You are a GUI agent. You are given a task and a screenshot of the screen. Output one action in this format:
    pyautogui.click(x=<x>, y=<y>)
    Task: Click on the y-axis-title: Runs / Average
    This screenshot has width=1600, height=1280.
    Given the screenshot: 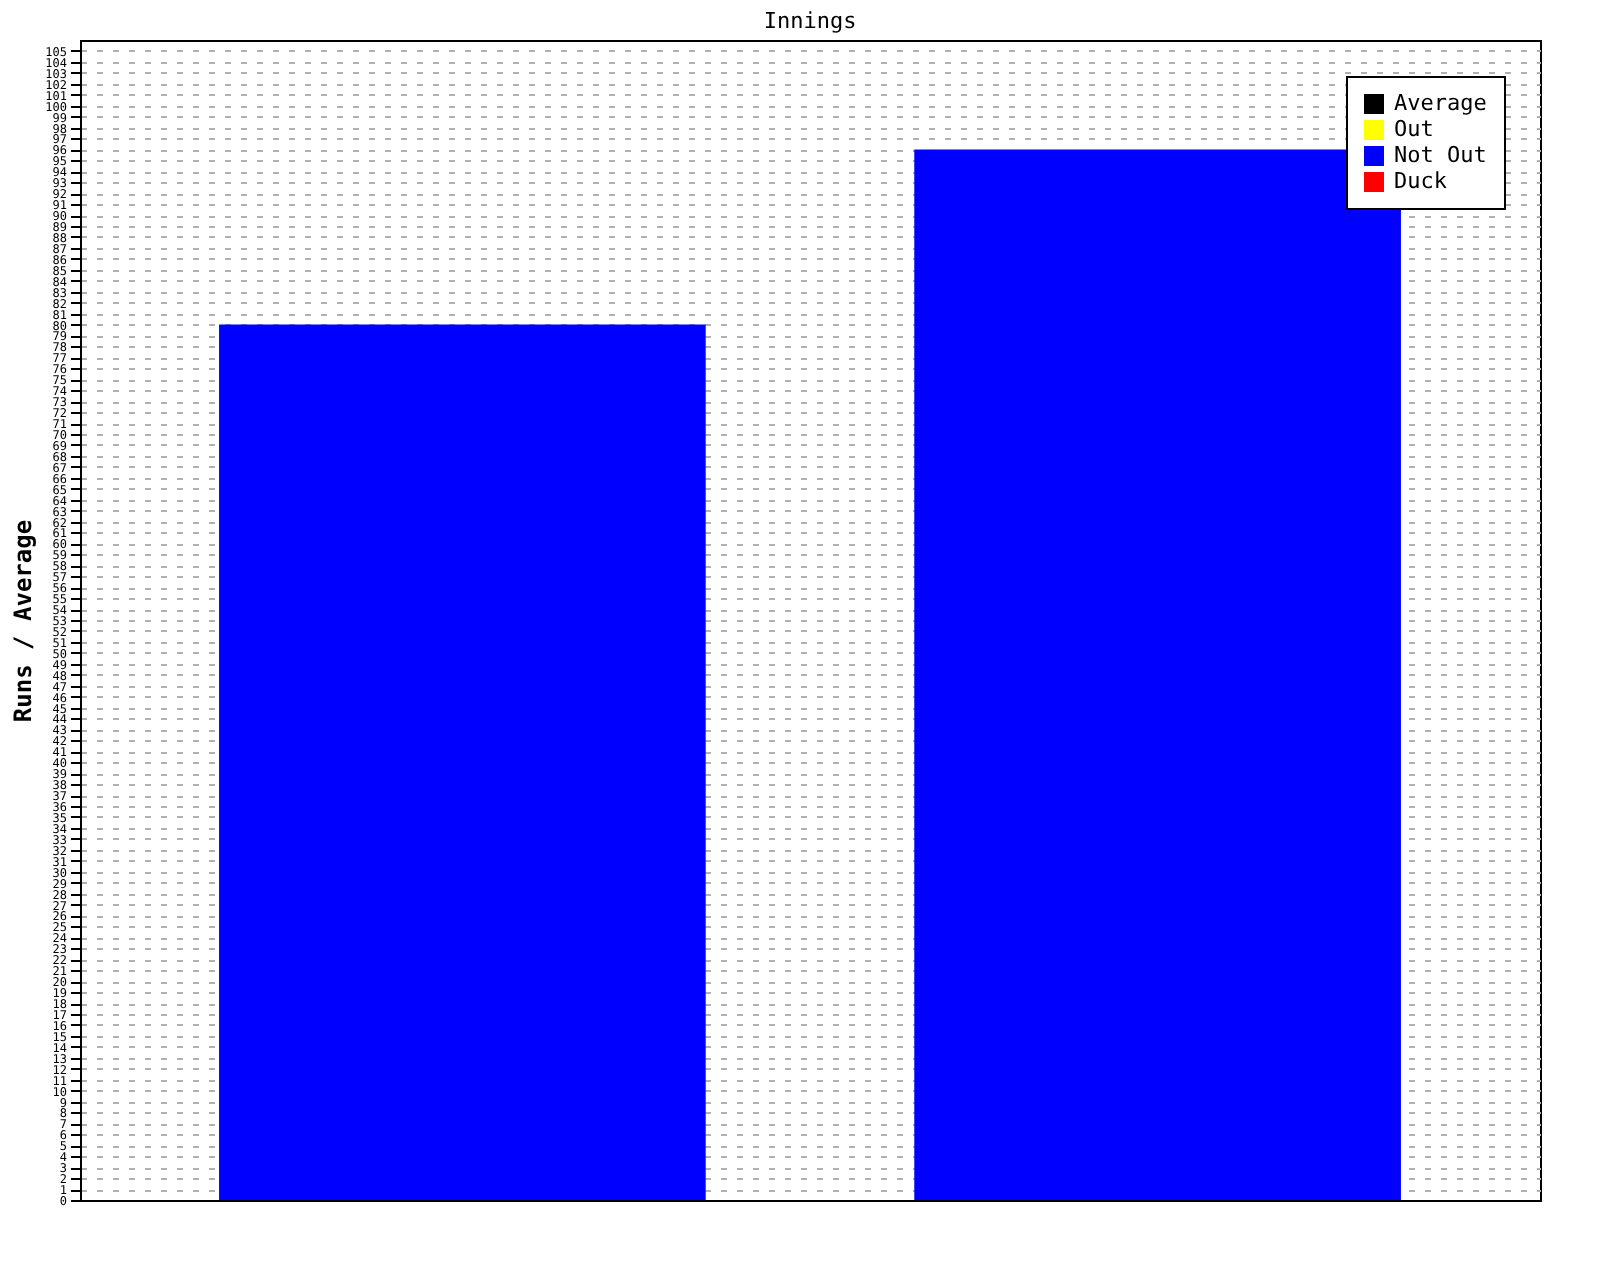 What is the action you would take?
    pyautogui.click(x=23, y=621)
    